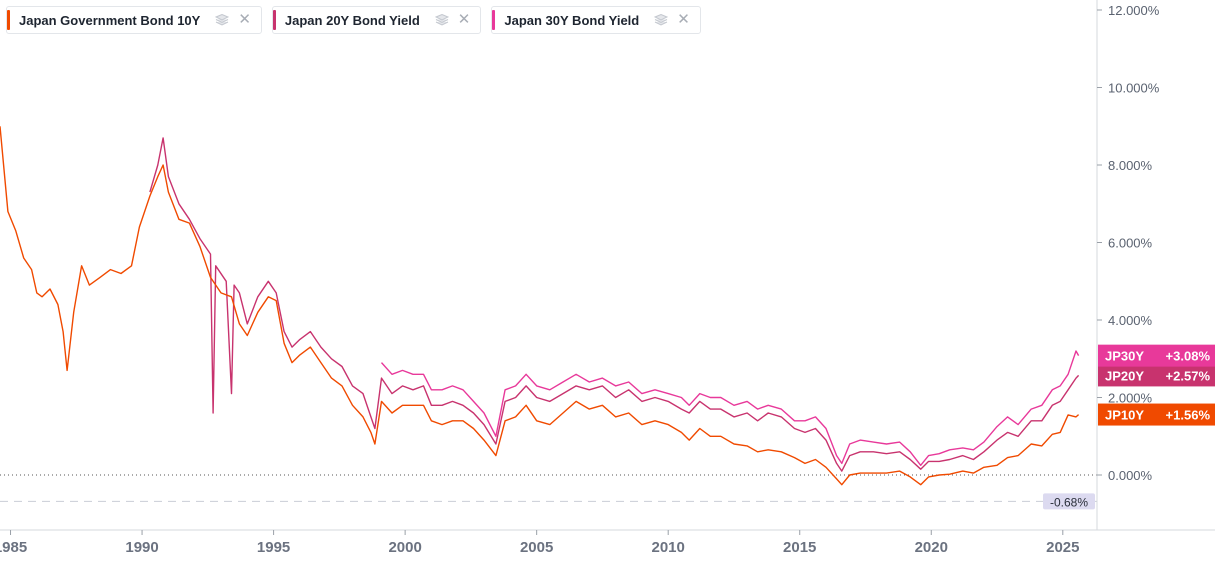  Describe the element at coordinates (1124, 356) in the screenshot. I see `tag-ticker: JP30Y` at that location.